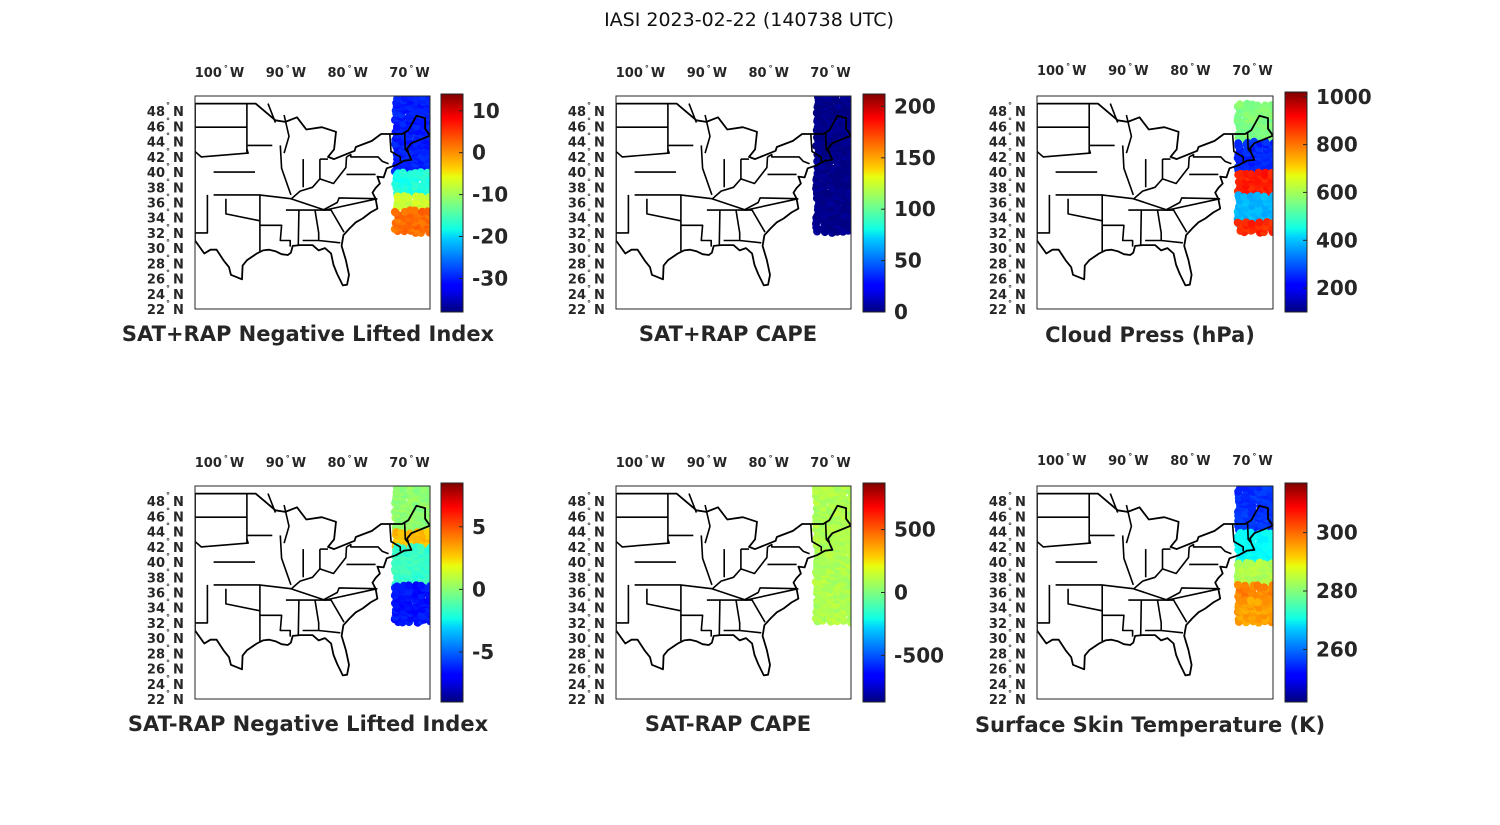 This screenshot has height=825, width=1500. Describe the element at coordinates (1155, 584) in the screenshot. I see `coastline-outline` at that location.